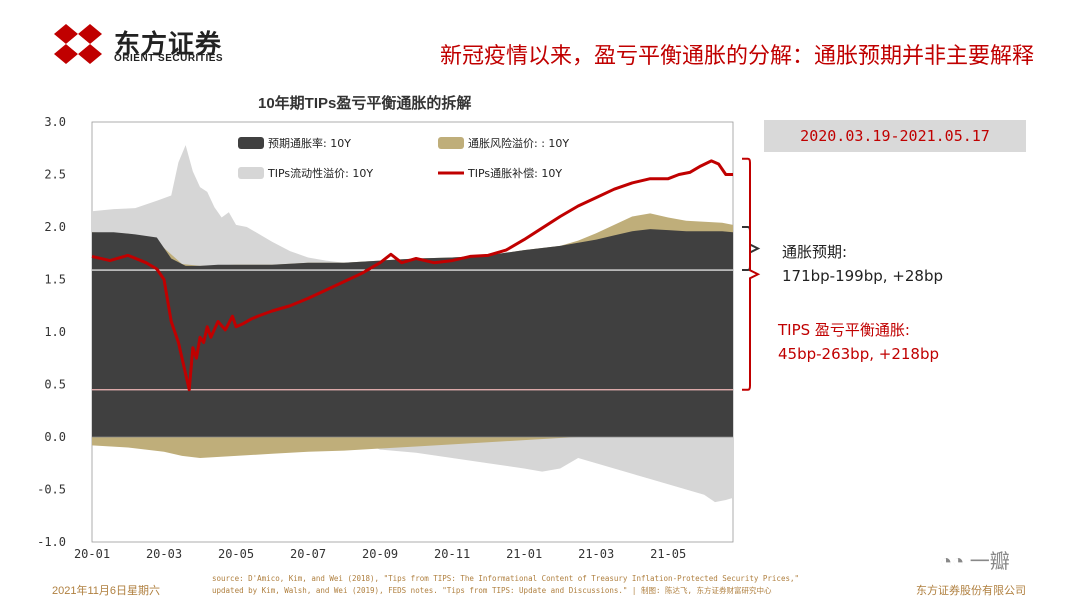 This screenshot has width=1080, height=608. I want to click on x-tick-label: 21-03, so click(596, 554).